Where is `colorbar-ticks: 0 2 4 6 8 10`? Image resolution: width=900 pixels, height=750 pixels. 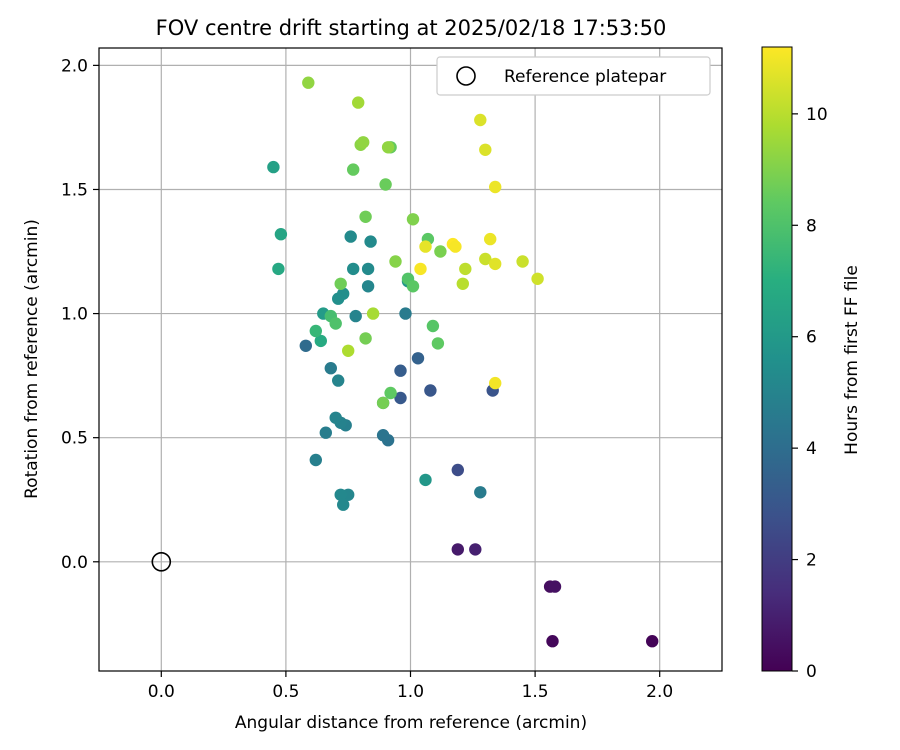 colorbar-ticks: 0 2 4 6 8 10 is located at coordinates (810, 393).